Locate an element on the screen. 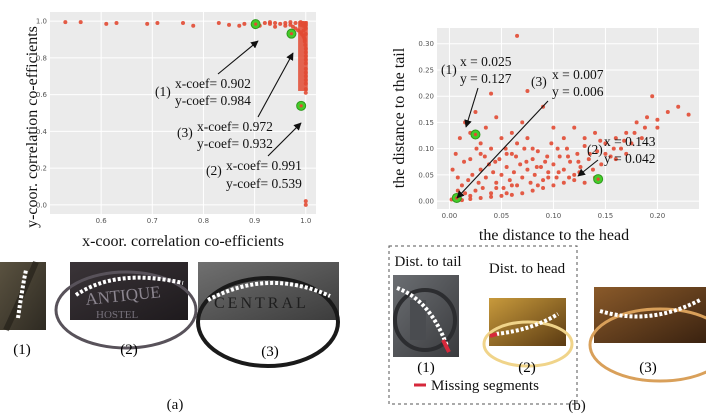 This screenshot has height=417, width=706. annotation-1-xcoef: x-coef= 0.902 is located at coordinates (213, 83).